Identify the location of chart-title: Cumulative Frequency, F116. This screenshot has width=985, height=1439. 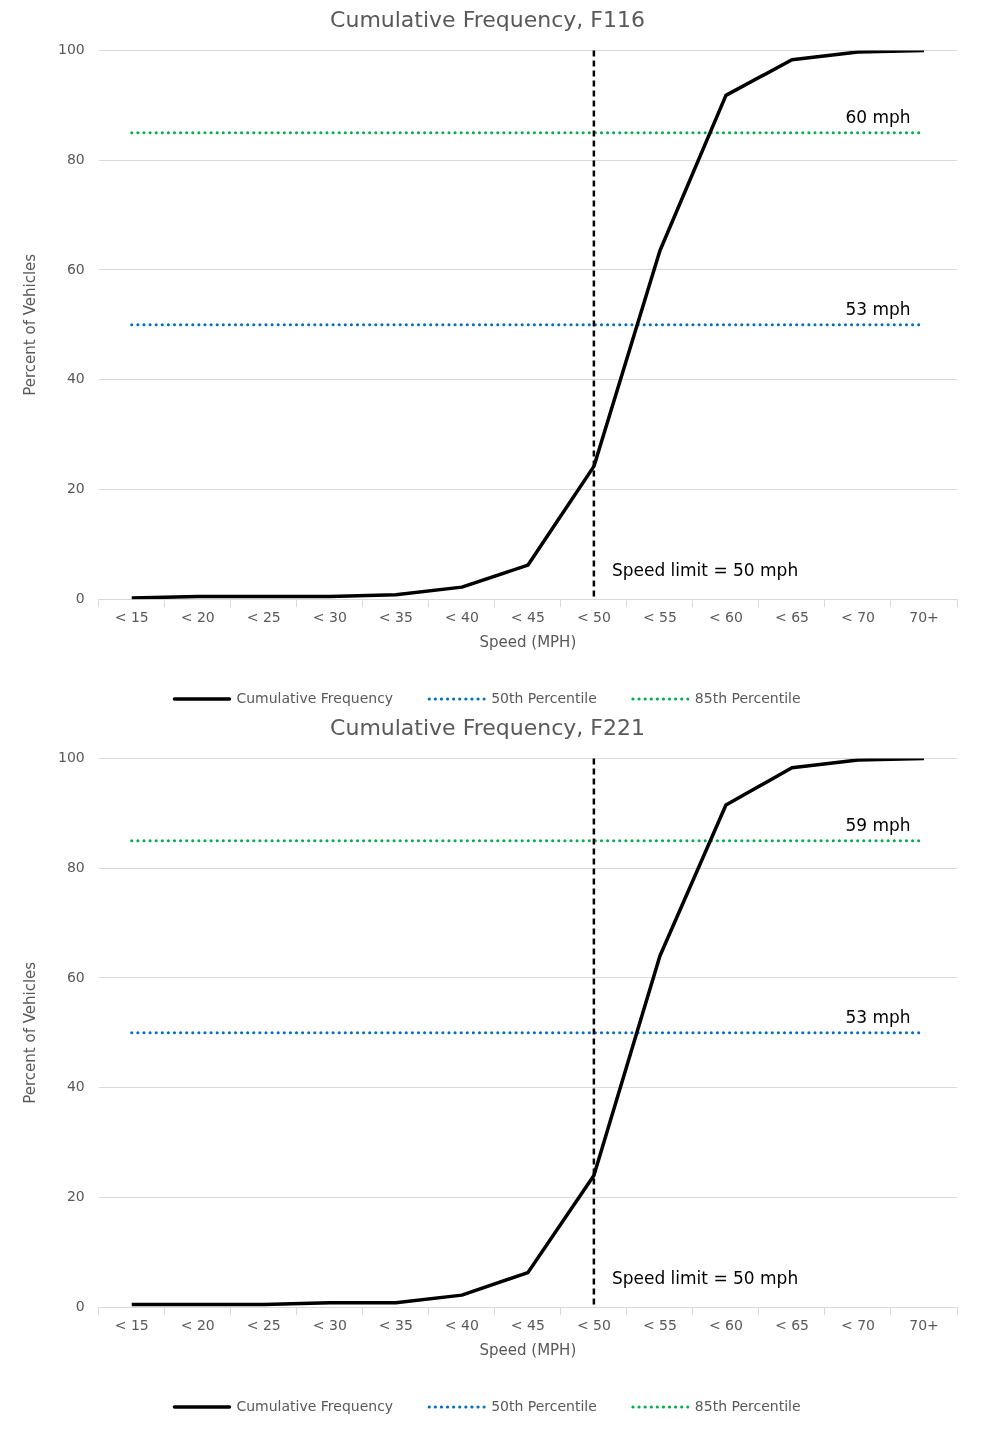
(487, 19).